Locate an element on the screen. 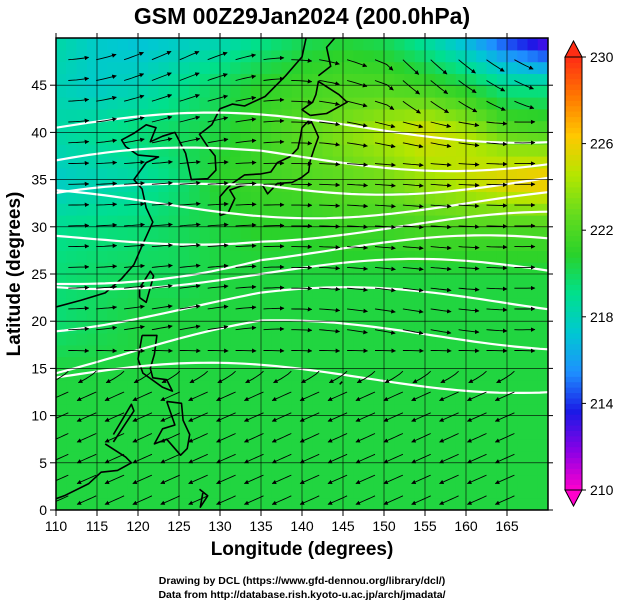 Image resolution: width=619 pixels, height=605 pixels. y-tick-label: 30 is located at coordinates (39, 227).